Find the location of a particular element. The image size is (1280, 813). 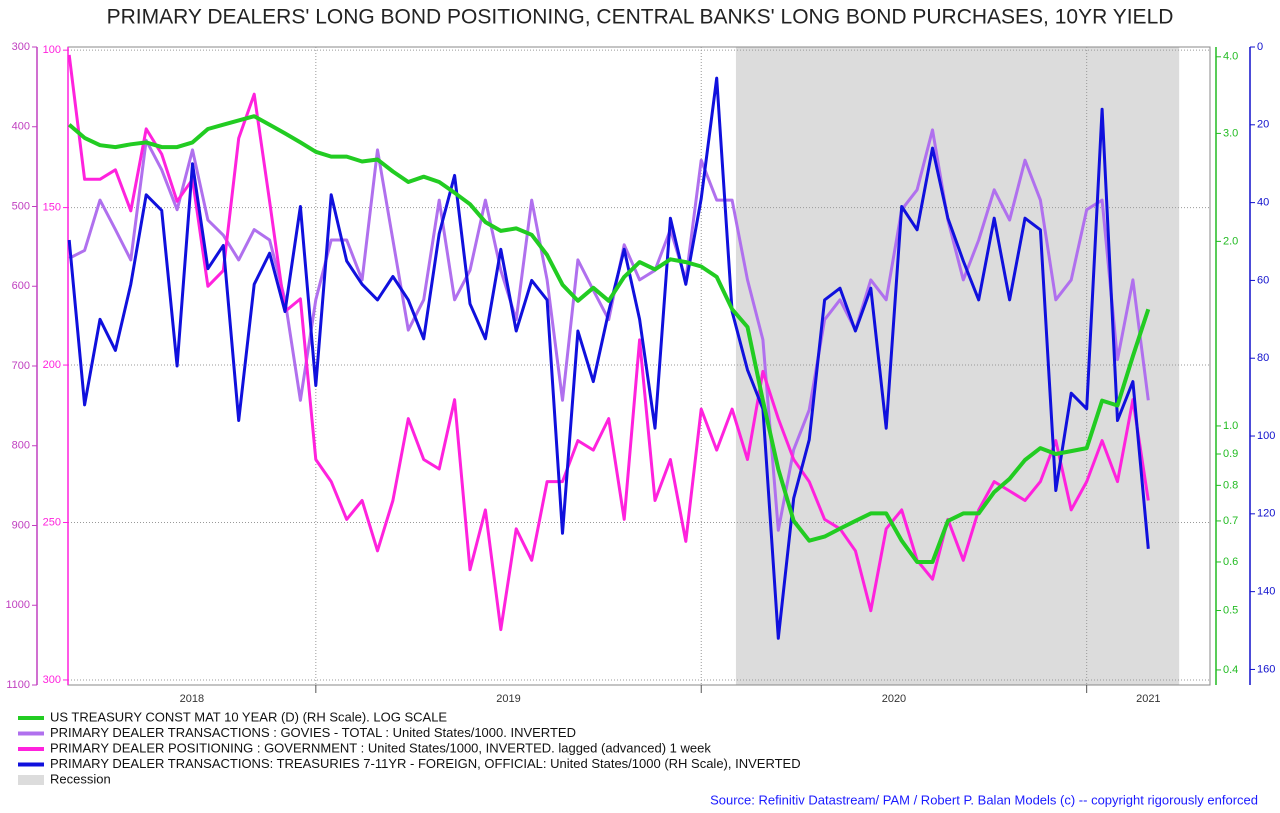

y-tick-label: 0.9 is located at coordinates (1230, 454).